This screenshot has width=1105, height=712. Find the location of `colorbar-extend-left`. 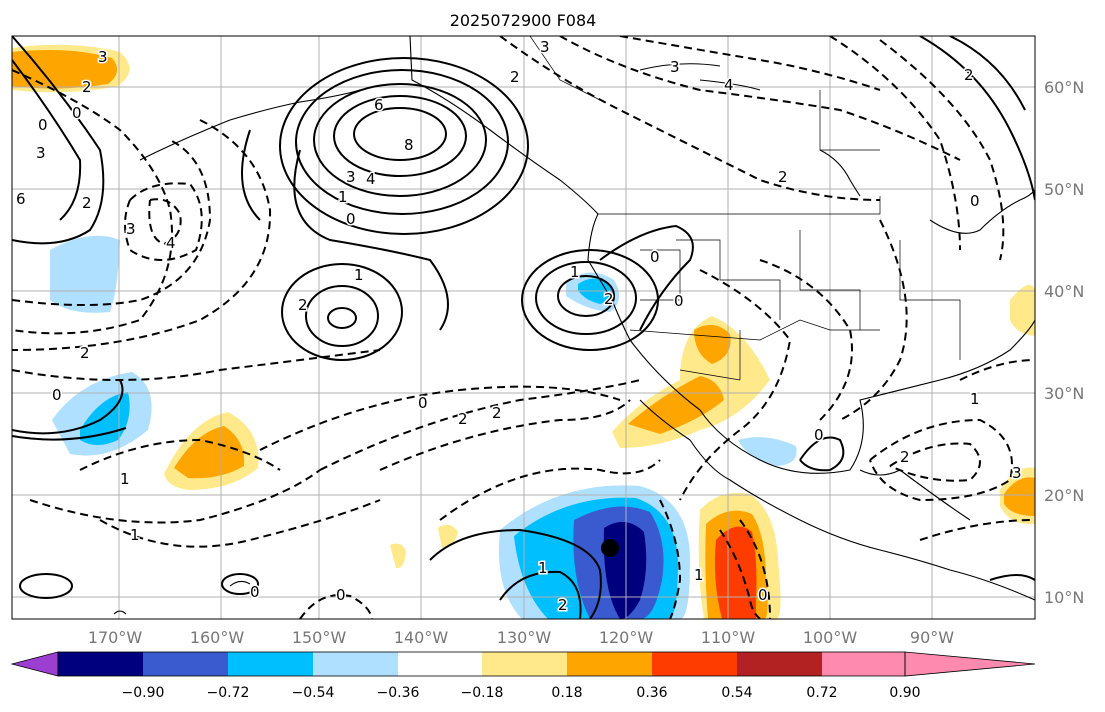

colorbar-extend-left is located at coordinates (34, 664).